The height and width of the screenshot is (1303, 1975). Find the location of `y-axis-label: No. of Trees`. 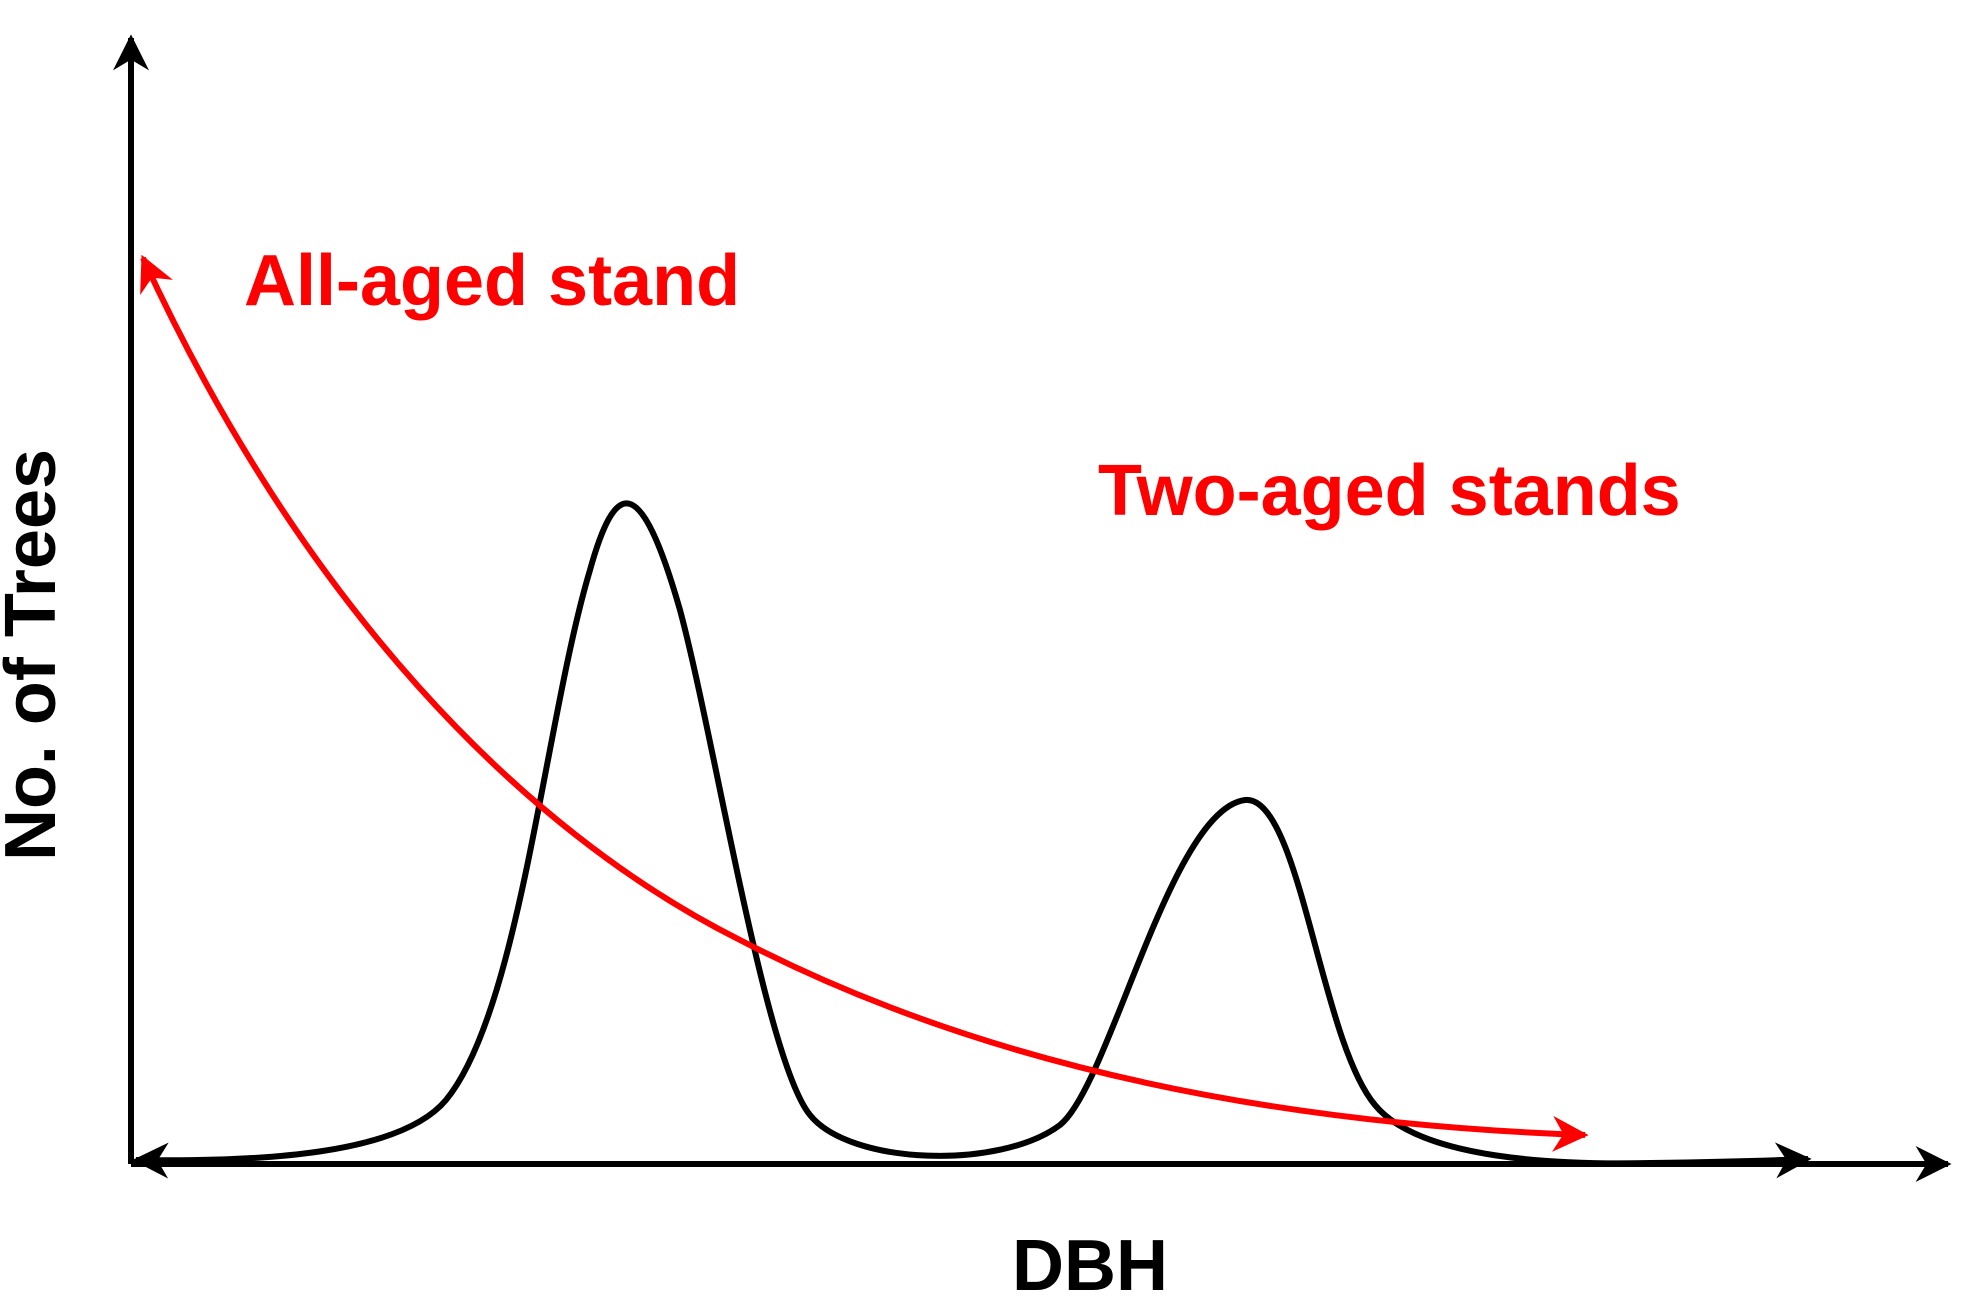

y-axis-label: No. of Trees is located at coordinates (35, 655).